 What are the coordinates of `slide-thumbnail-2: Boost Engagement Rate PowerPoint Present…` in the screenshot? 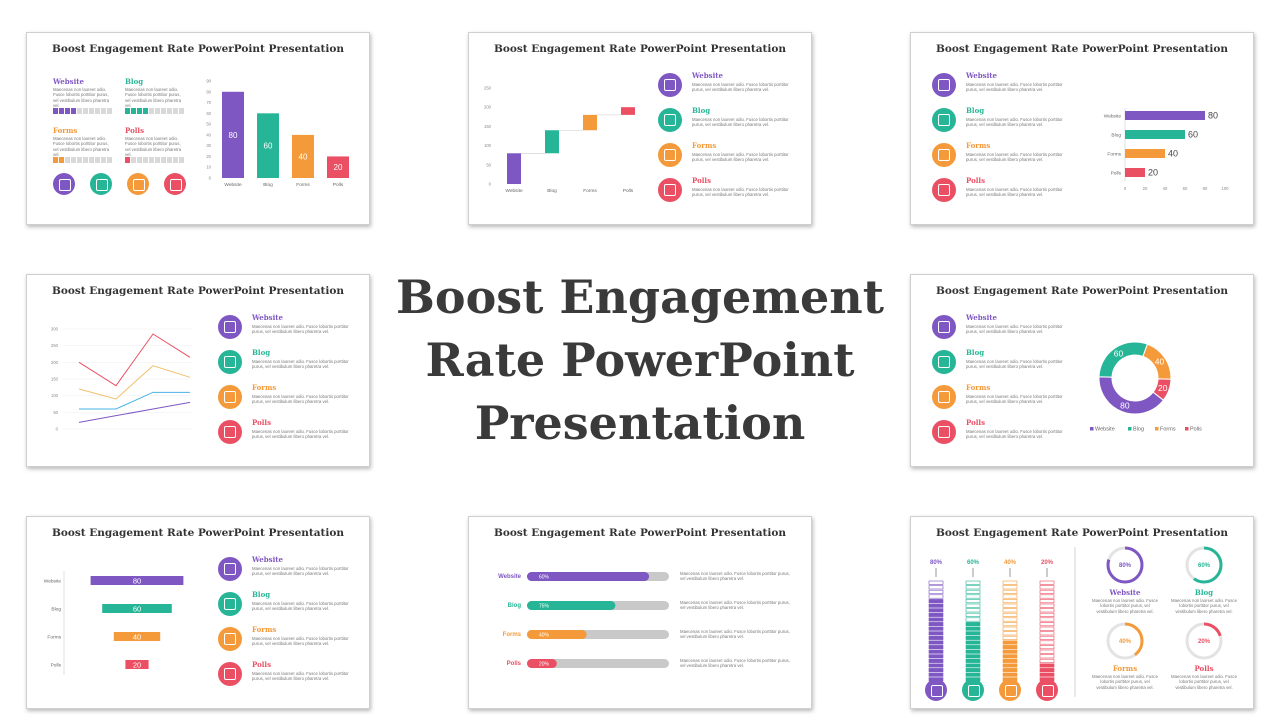 It's located at (640, 128).